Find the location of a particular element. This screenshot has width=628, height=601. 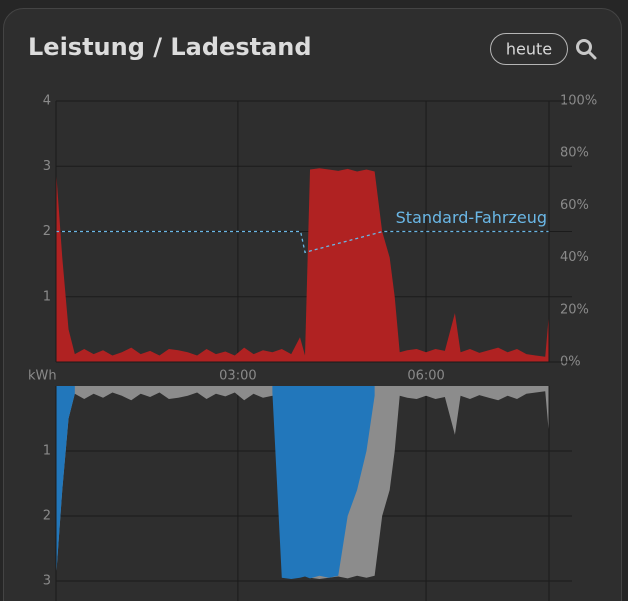

y2-tick-label: 40% is located at coordinates (574, 257).